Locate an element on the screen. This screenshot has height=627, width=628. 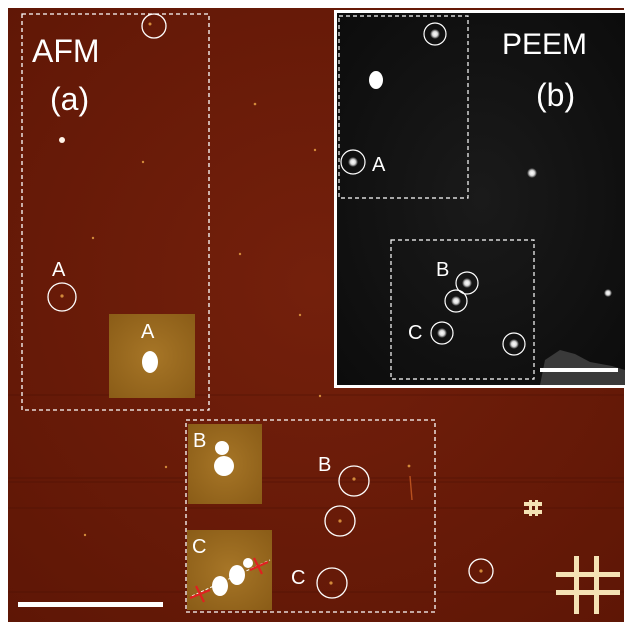
inset-particle-b-large is located at coordinates (224, 466).